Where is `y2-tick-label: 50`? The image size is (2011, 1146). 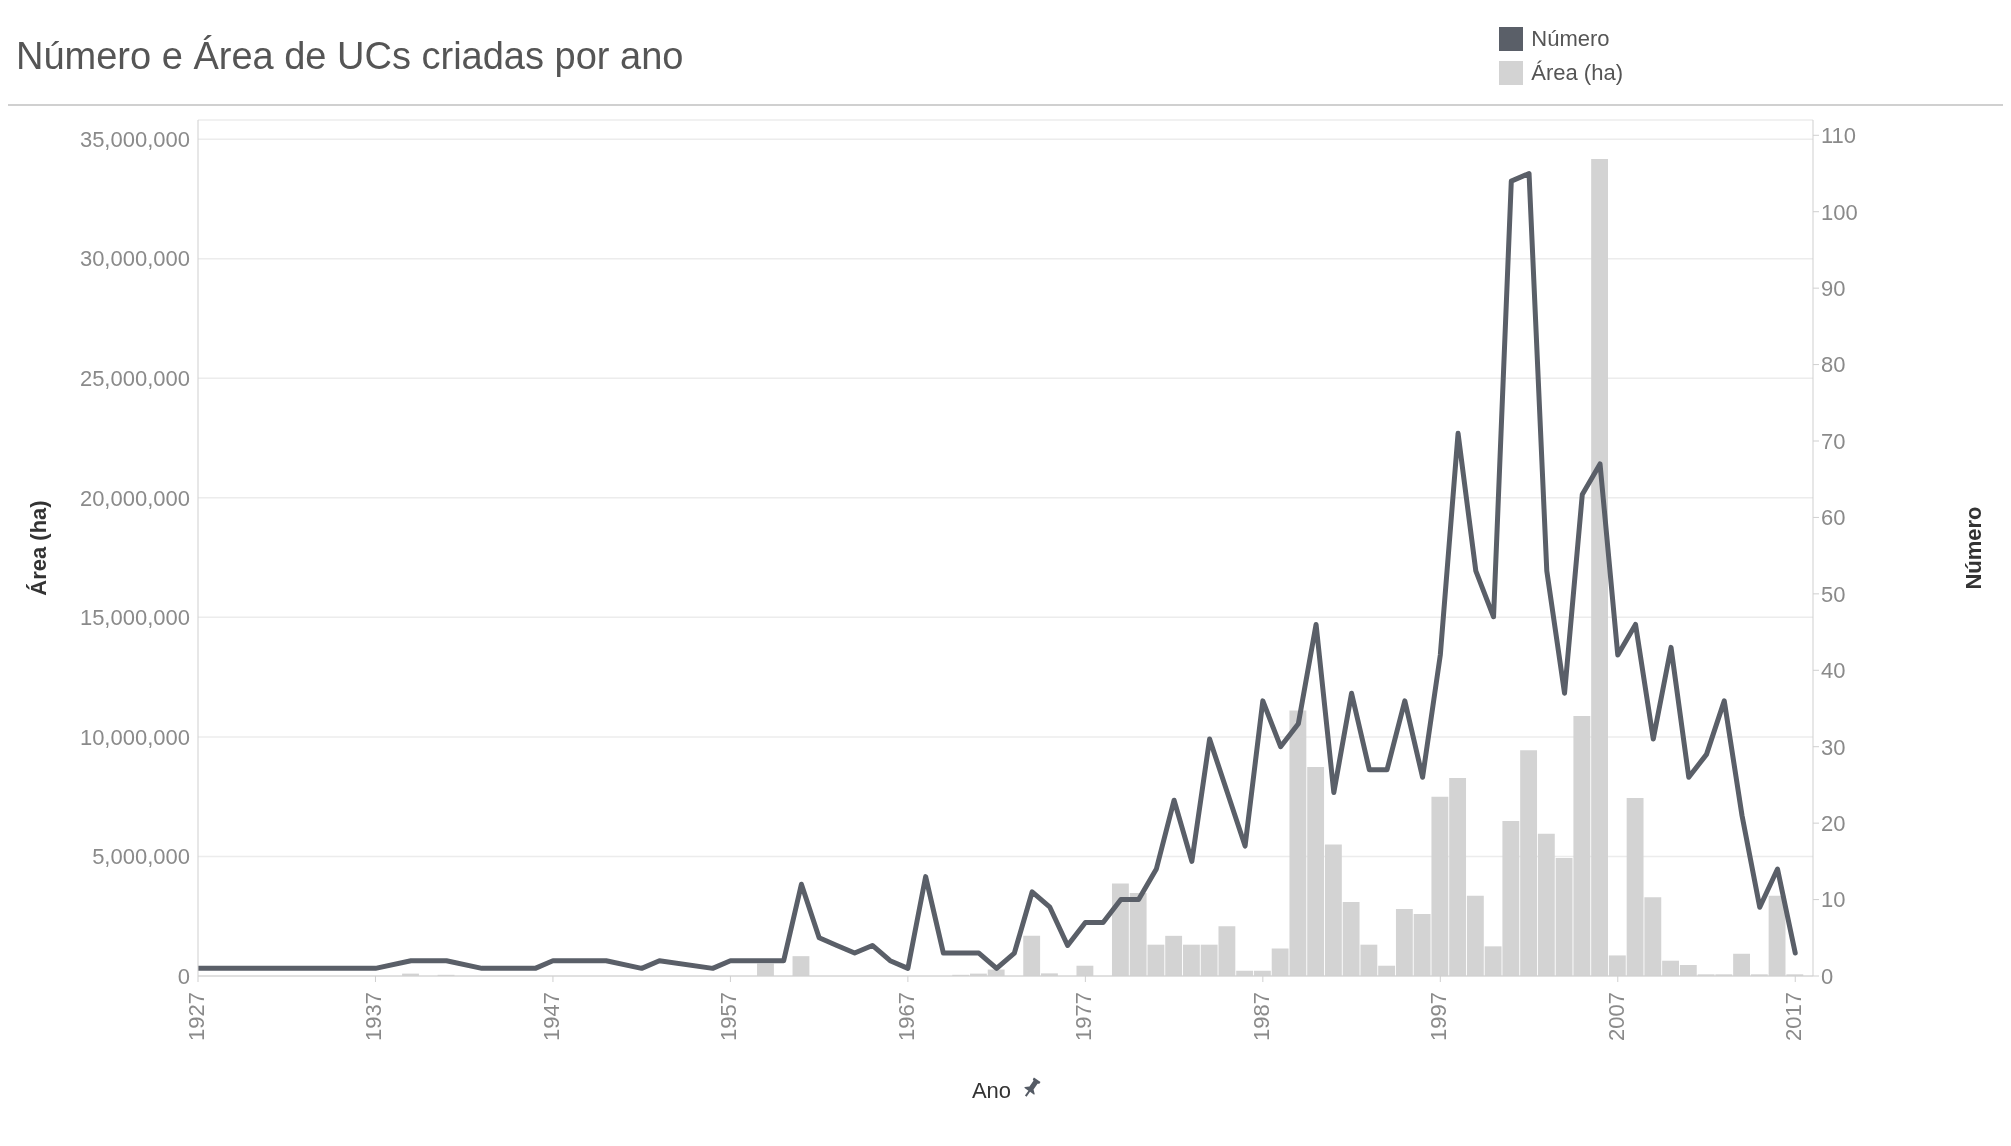 y2-tick-label: 50 is located at coordinates (1833, 594).